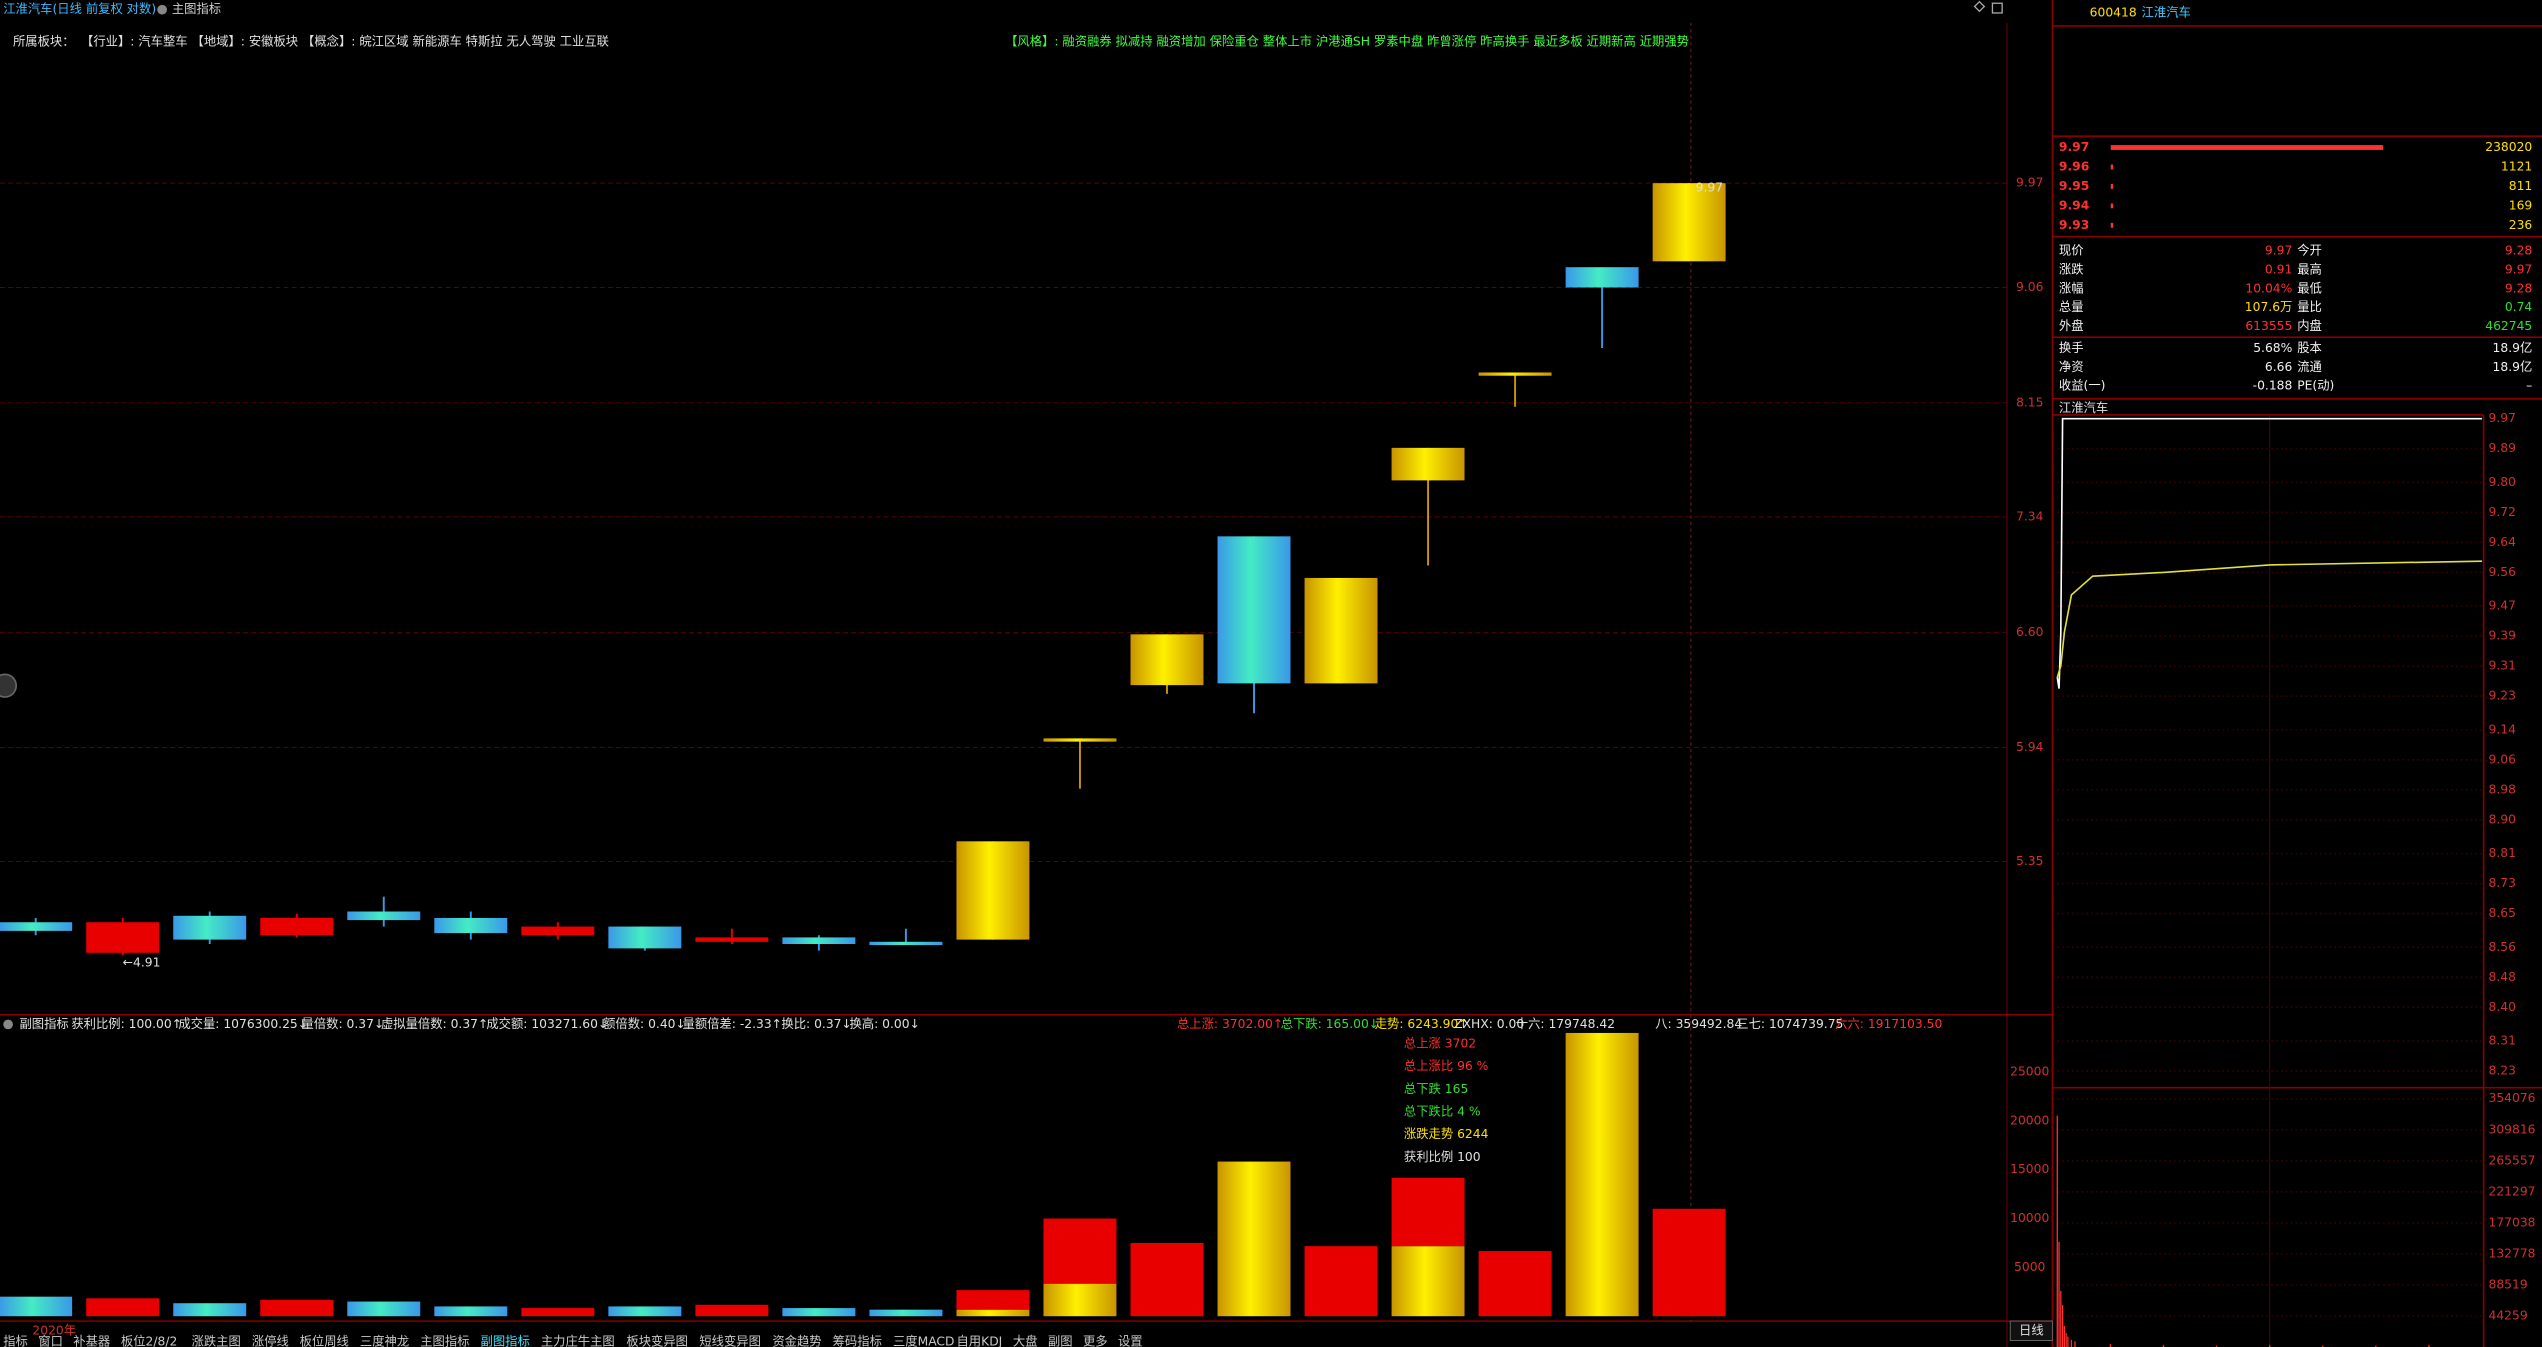 This screenshot has width=2542, height=1347. Describe the element at coordinates (2309, 269) in the screenshot. I see `stat-label: 最高` at that location.